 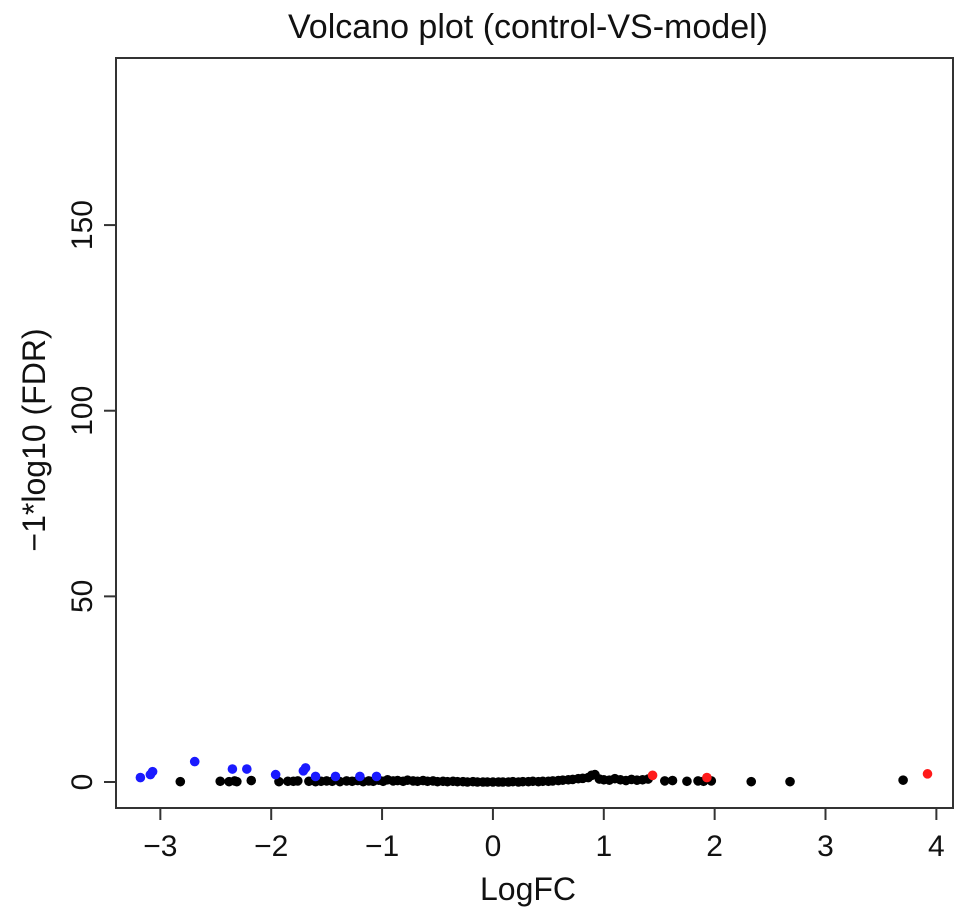 I want to click on x-tick-label: −3, so click(x=160, y=846).